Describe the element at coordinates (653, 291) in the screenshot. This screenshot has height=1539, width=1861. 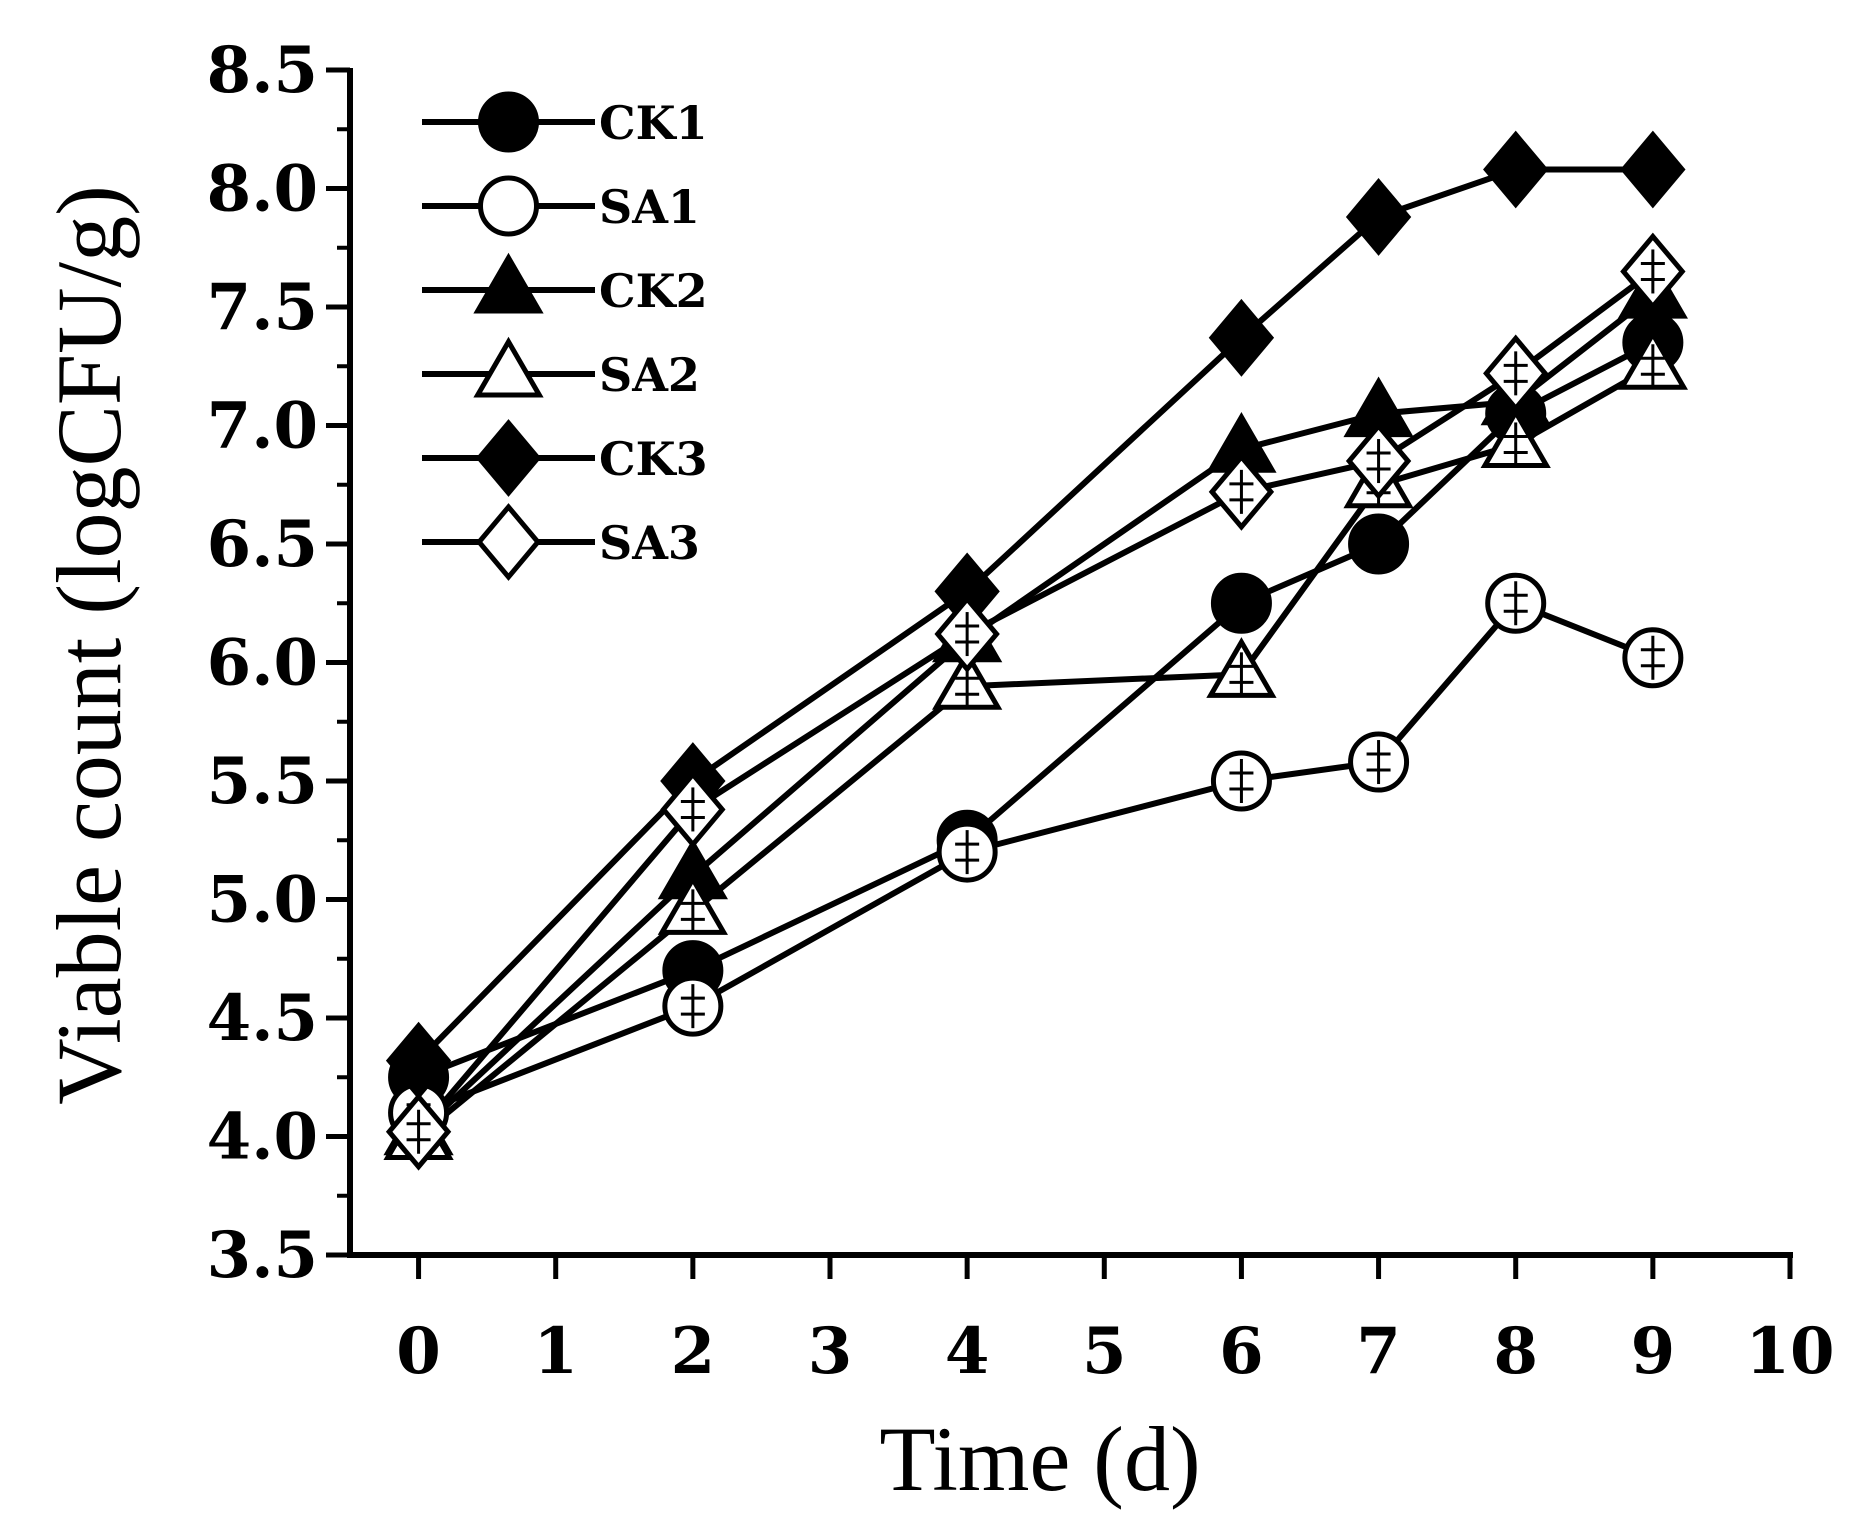
I see `legend-label: CK2` at that location.